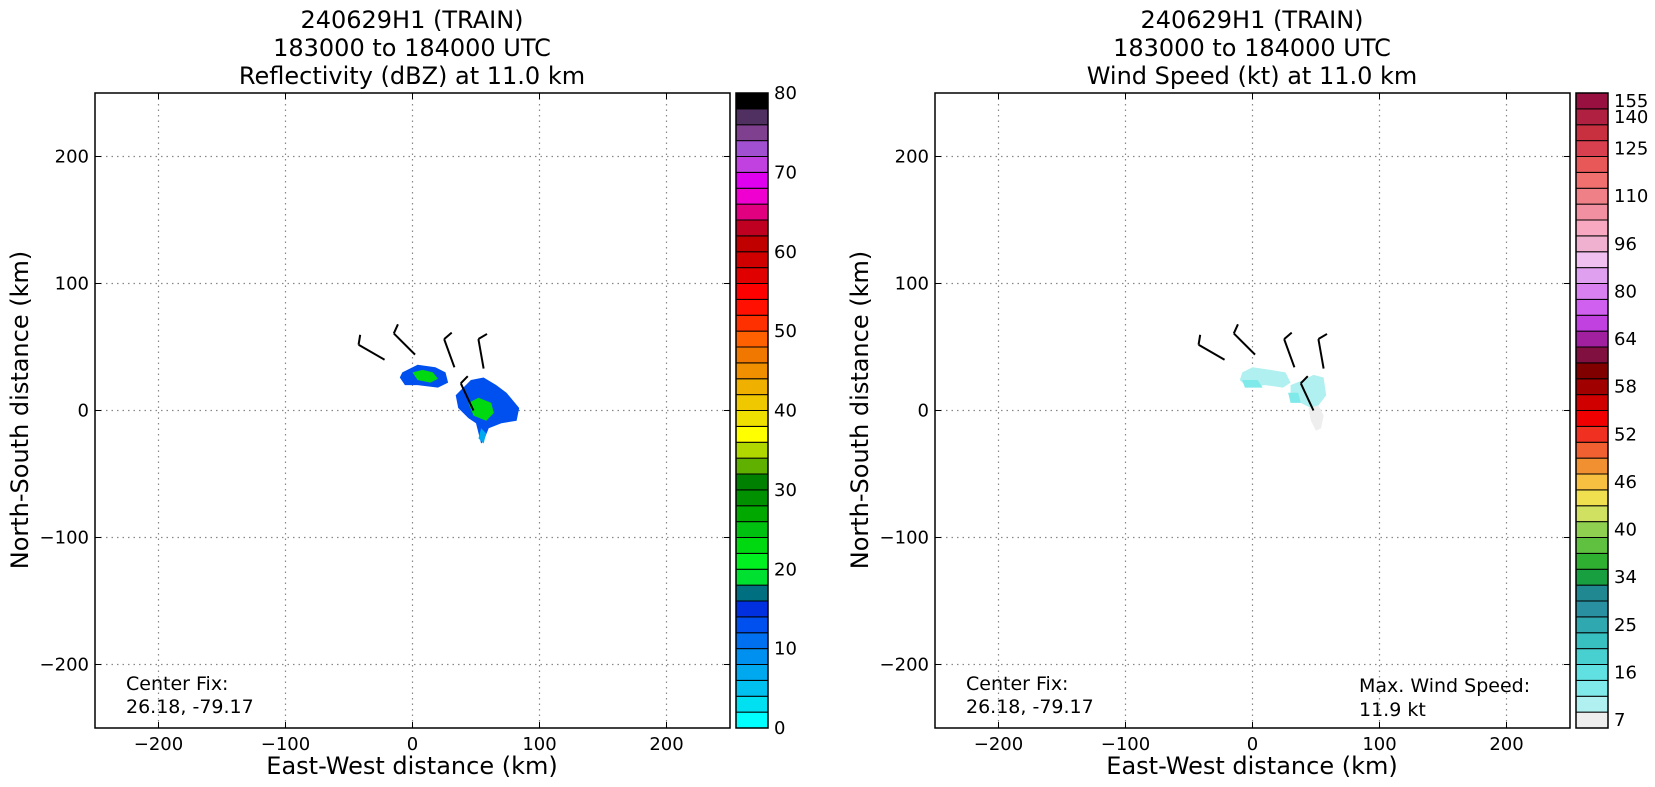  What do you see at coordinates (1251, 766) in the screenshot?
I see `x-axis-label: East-West distance (km)` at bounding box center [1251, 766].